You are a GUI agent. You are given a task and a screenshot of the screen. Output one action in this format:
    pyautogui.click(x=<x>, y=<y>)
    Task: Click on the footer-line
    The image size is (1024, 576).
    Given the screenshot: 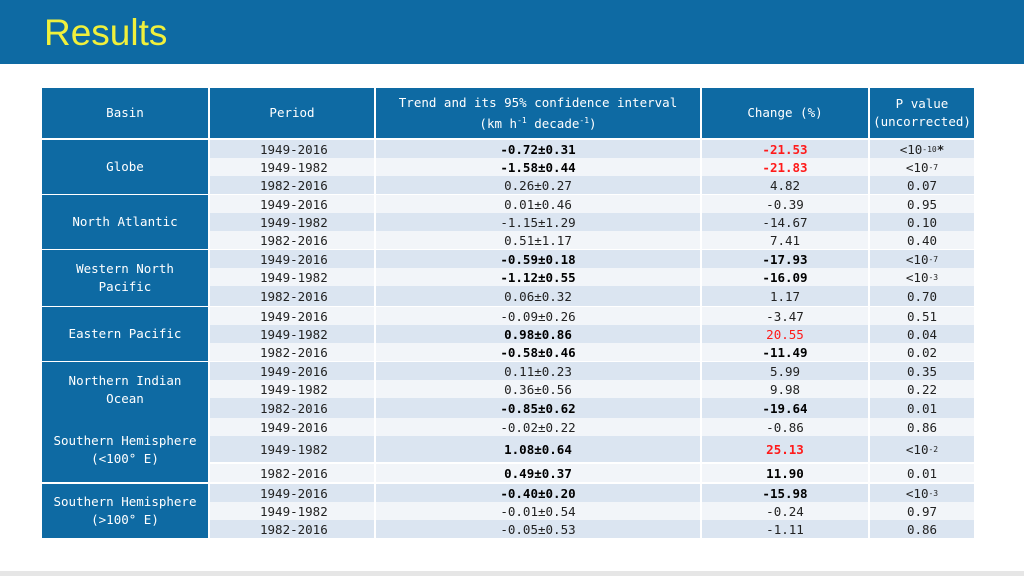 What is the action you would take?
    pyautogui.click(x=512, y=573)
    